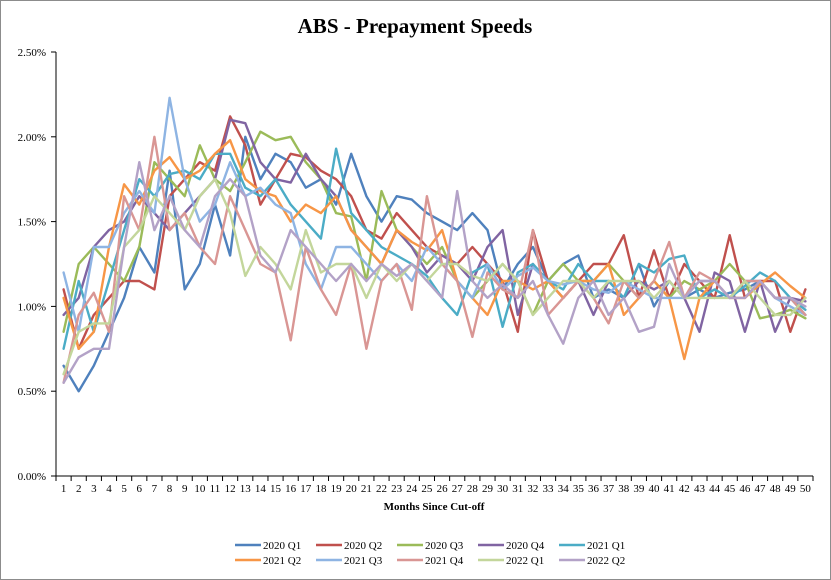 The width and height of the screenshot is (831, 580). I want to click on x-tick-label: 31, so click(517, 489).